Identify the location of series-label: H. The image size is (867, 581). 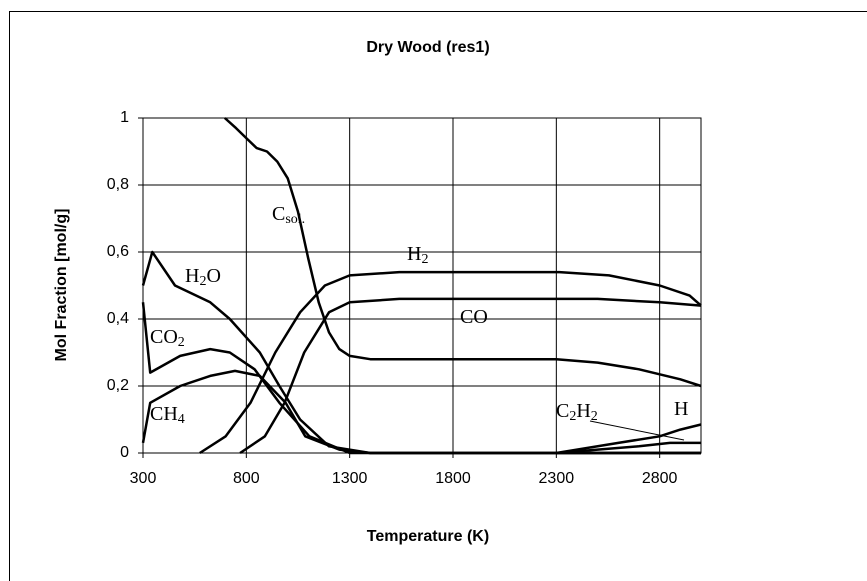
(681, 409).